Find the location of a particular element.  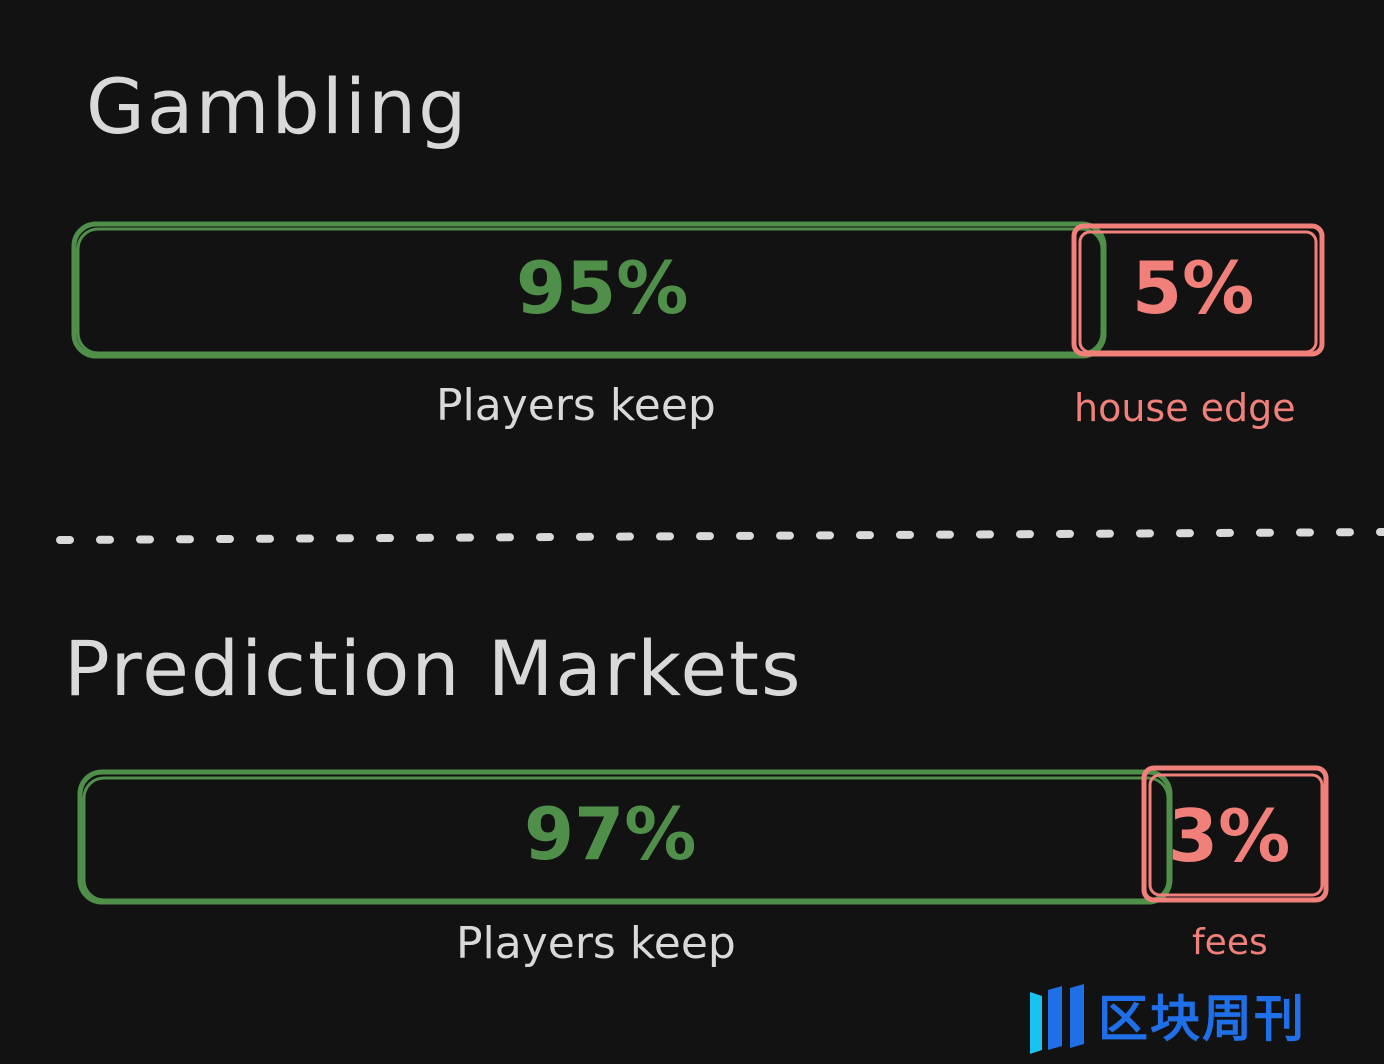

gambling-edge-label: house edge is located at coordinates (1185, 408).